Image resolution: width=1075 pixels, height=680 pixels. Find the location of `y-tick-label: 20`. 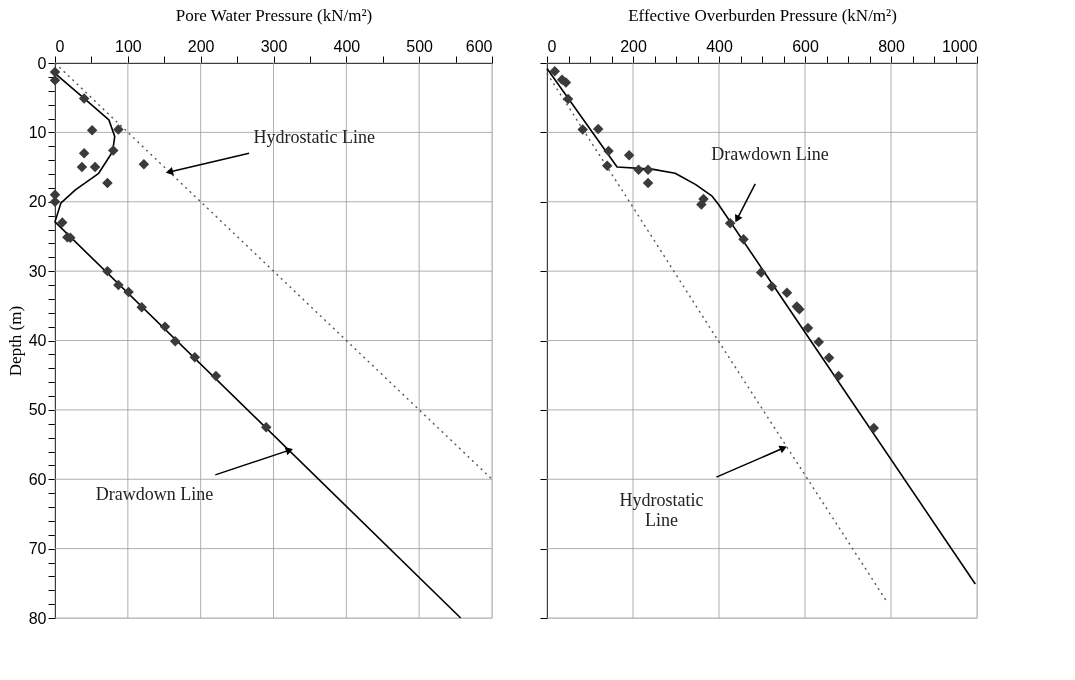

y-tick-label: 20 is located at coordinates (37, 202).